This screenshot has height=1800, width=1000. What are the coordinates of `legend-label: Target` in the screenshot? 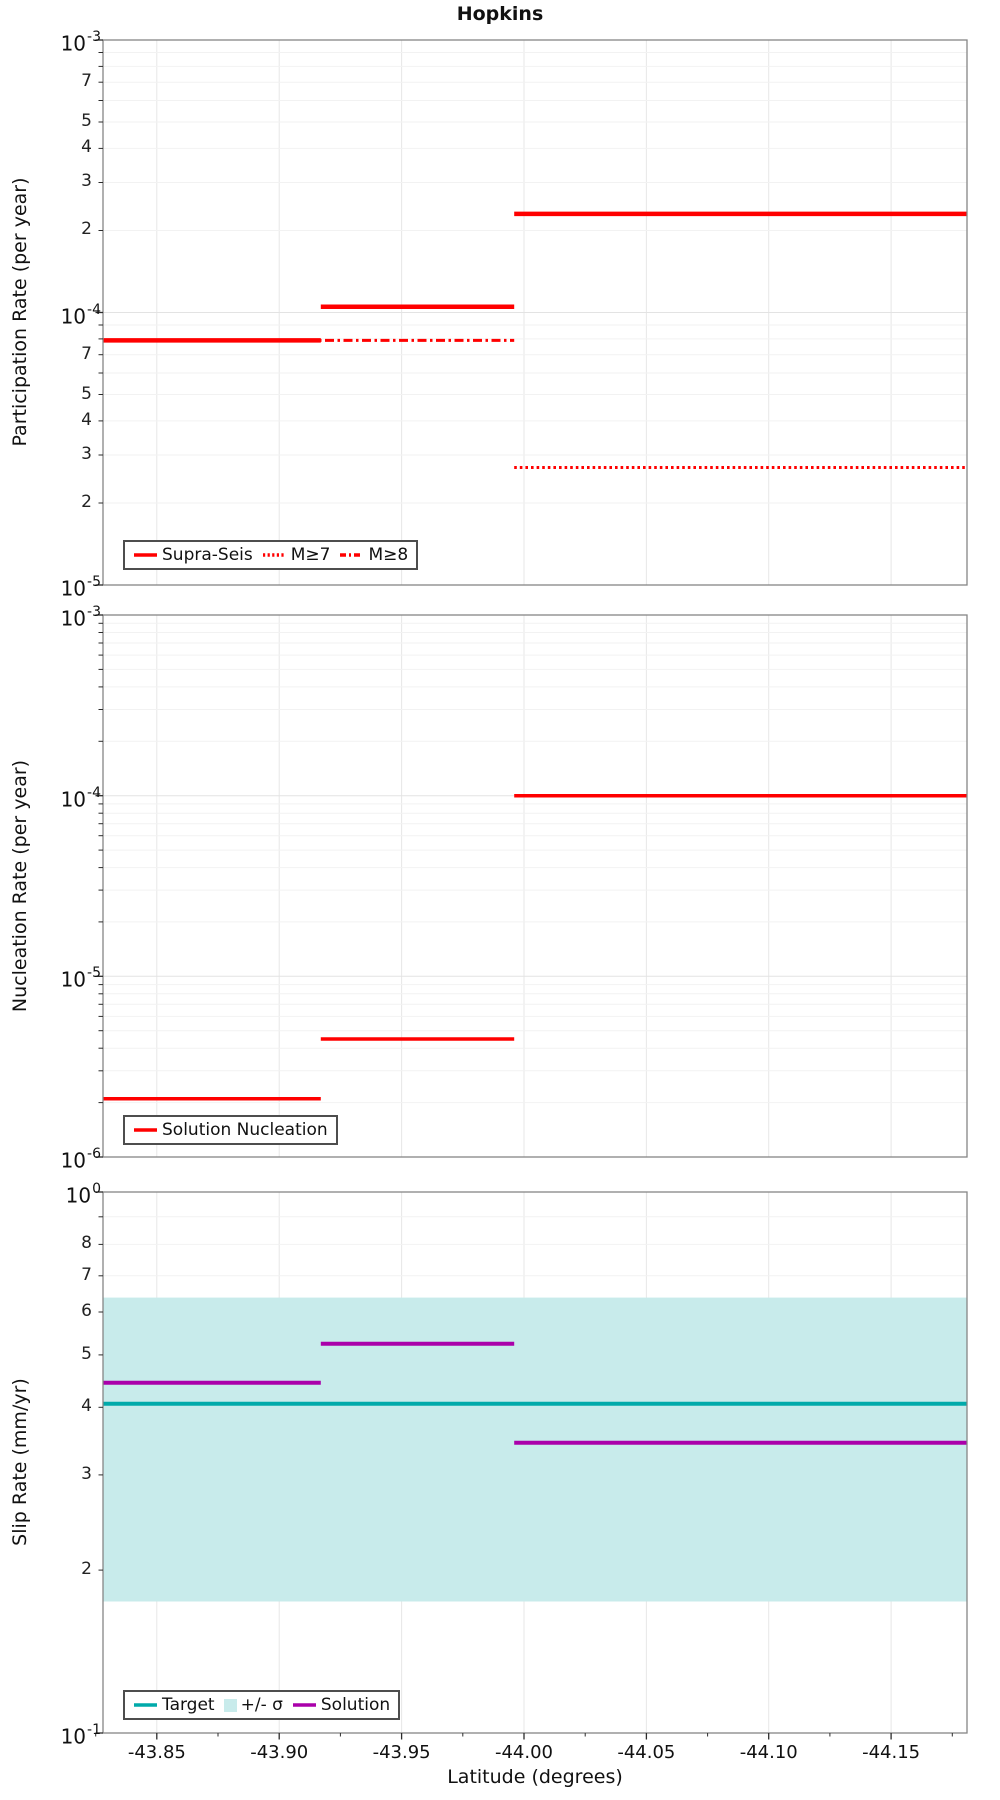 It's located at (188, 1705).